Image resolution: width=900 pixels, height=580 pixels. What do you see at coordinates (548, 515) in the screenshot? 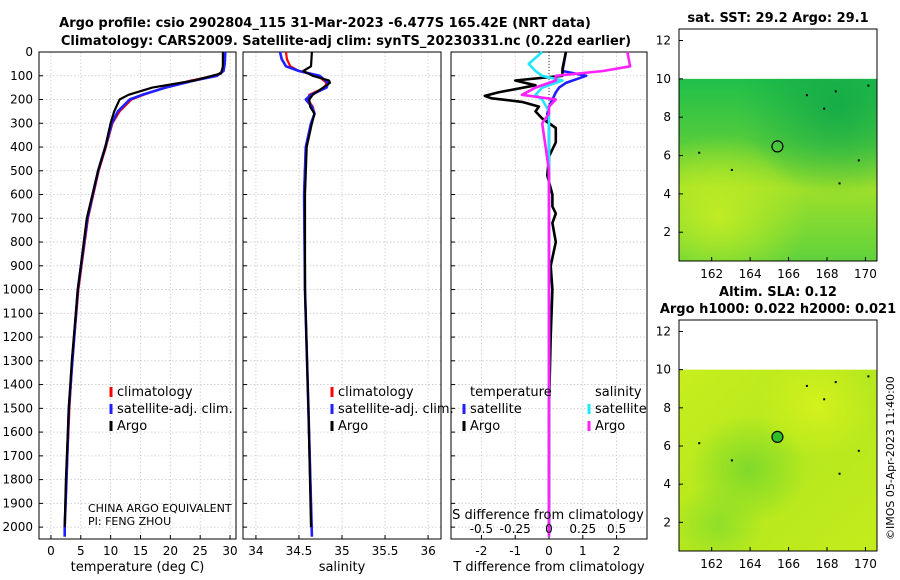
I see `sdiff-xlabel: S difference from climatology` at bounding box center [548, 515].